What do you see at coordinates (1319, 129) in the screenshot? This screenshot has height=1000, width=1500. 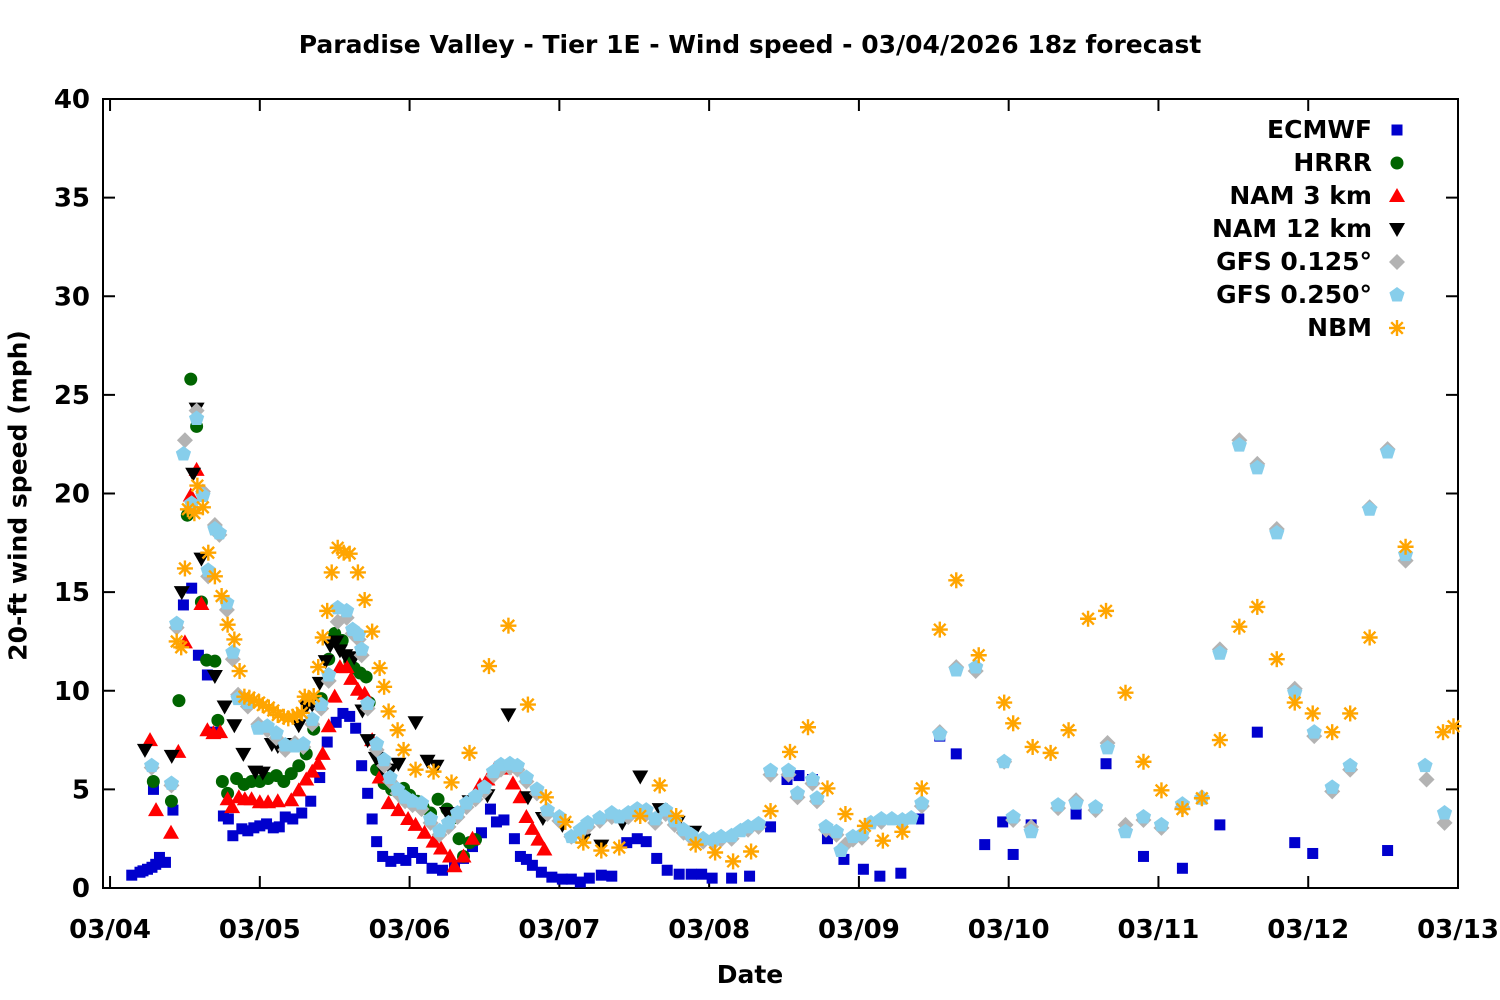 I see `legend-label-ecmwf: ECMWF` at bounding box center [1319, 129].